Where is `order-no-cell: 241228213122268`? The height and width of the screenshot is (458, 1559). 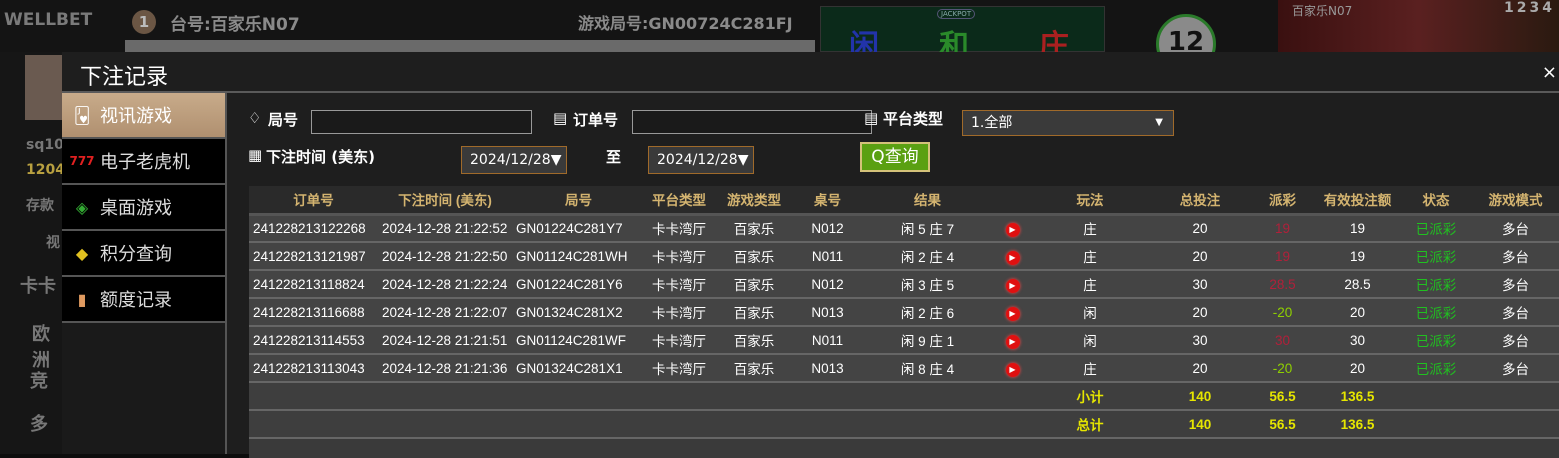 order-no-cell: 241228213122268 is located at coordinates (313, 228).